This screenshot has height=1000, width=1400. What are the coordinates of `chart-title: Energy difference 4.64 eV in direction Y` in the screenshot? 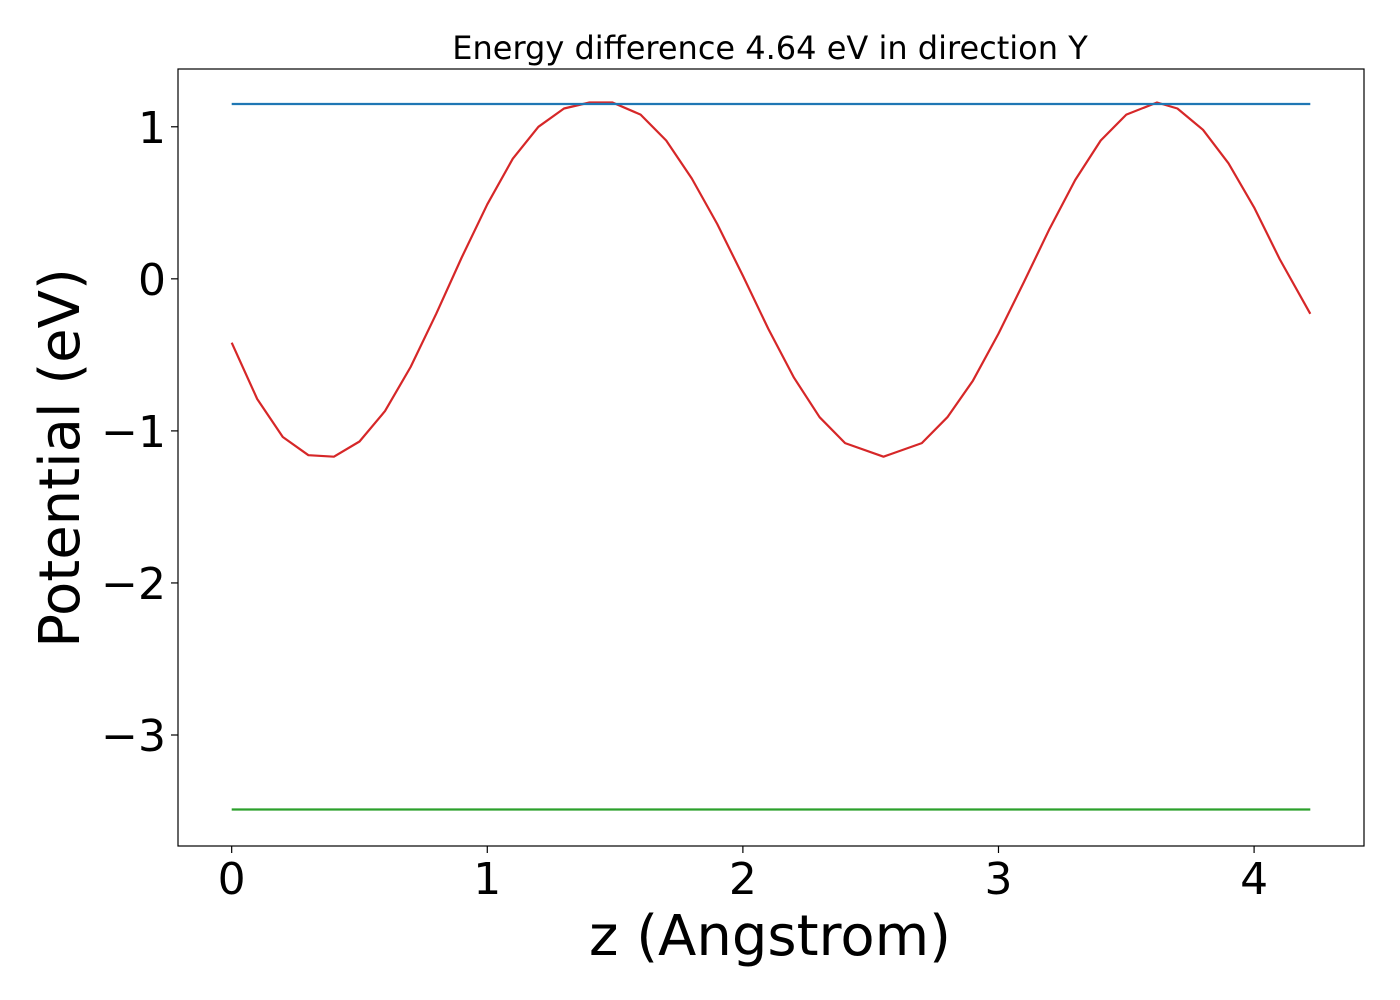 It's located at (770, 48).